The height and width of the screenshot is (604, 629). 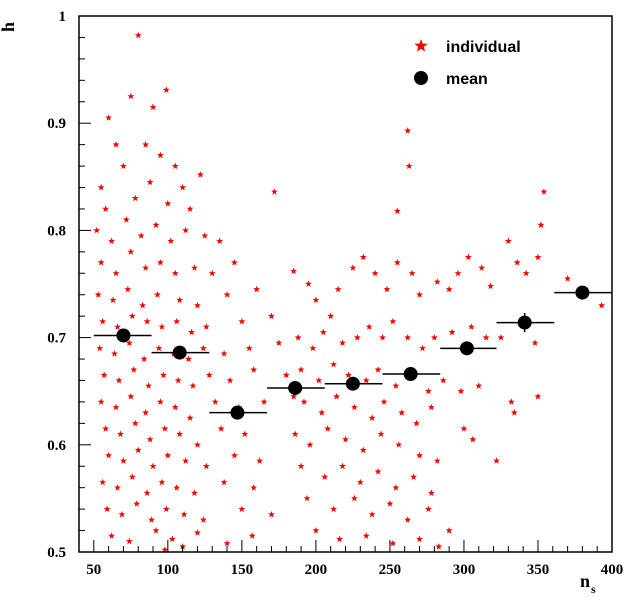 I want to click on legend-label-mean: mean, so click(x=467, y=79).